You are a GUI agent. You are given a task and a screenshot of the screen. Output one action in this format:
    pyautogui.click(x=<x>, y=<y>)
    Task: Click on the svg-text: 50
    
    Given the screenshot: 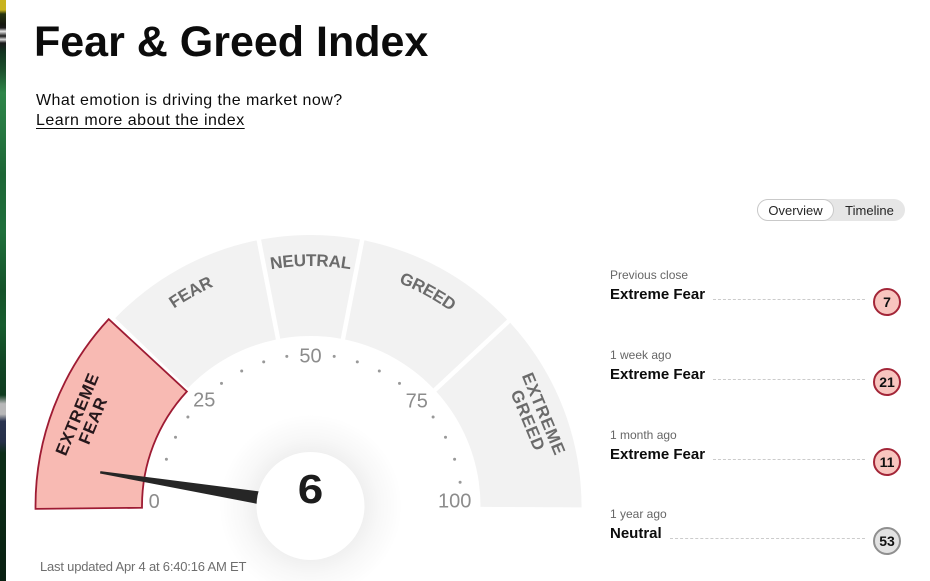 What is the action you would take?
    pyautogui.click(x=310, y=357)
    